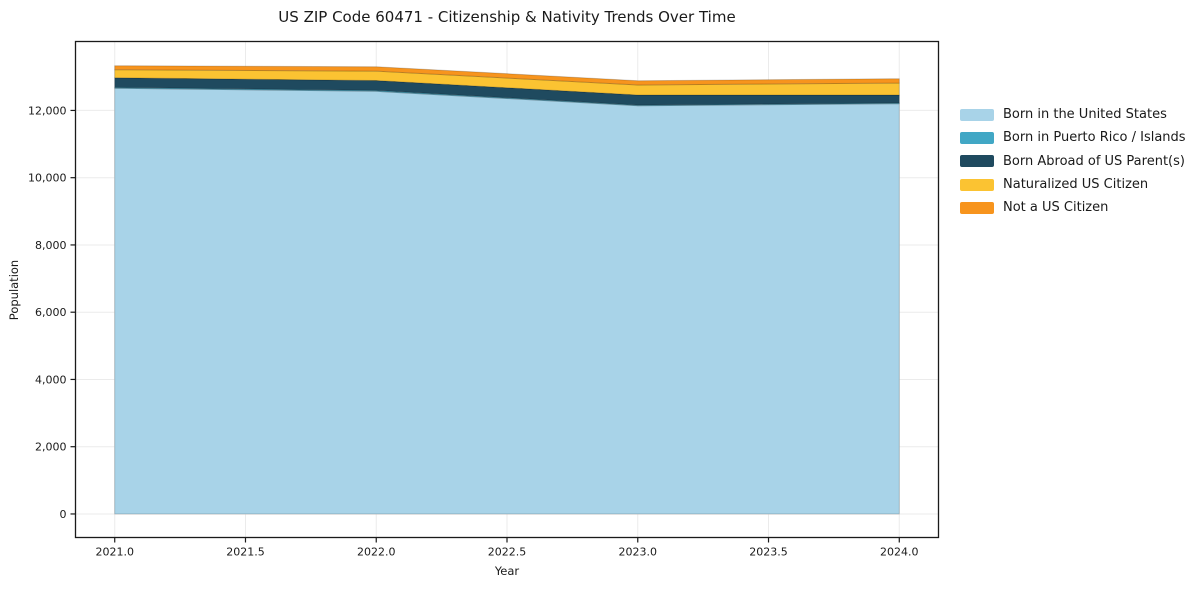 The width and height of the screenshot is (1189, 590). Describe the element at coordinates (51, 312) in the screenshot. I see `y-tick-label: 6,000` at that location.